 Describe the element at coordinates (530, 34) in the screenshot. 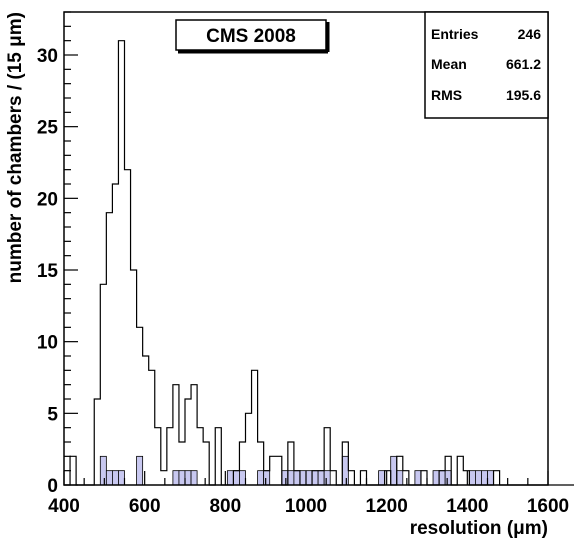

I see `stats-entries-value: 246` at that location.